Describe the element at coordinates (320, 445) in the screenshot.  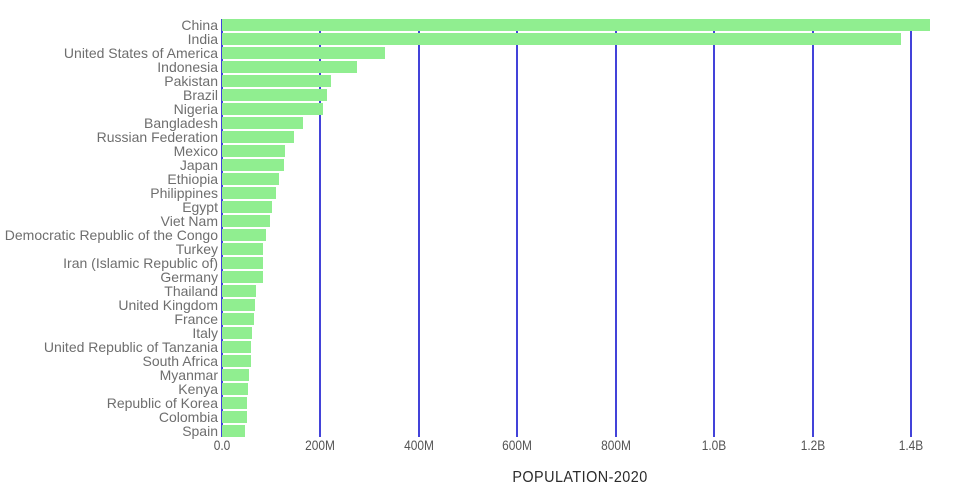
I see `x-tick-label: 200M` at that location.